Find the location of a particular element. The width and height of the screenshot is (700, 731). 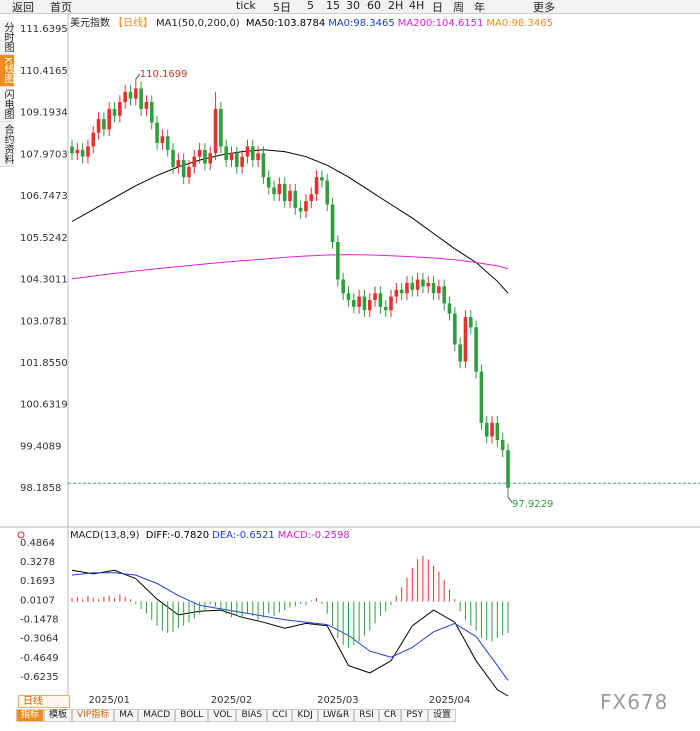

sidebar-tab: 闪电图 is located at coordinates (7, 104).